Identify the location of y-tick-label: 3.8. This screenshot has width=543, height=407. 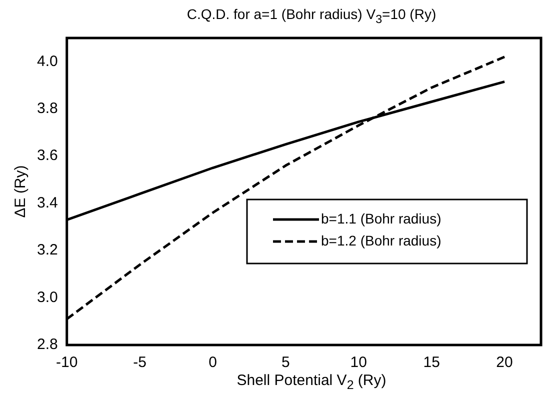
(47, 108).